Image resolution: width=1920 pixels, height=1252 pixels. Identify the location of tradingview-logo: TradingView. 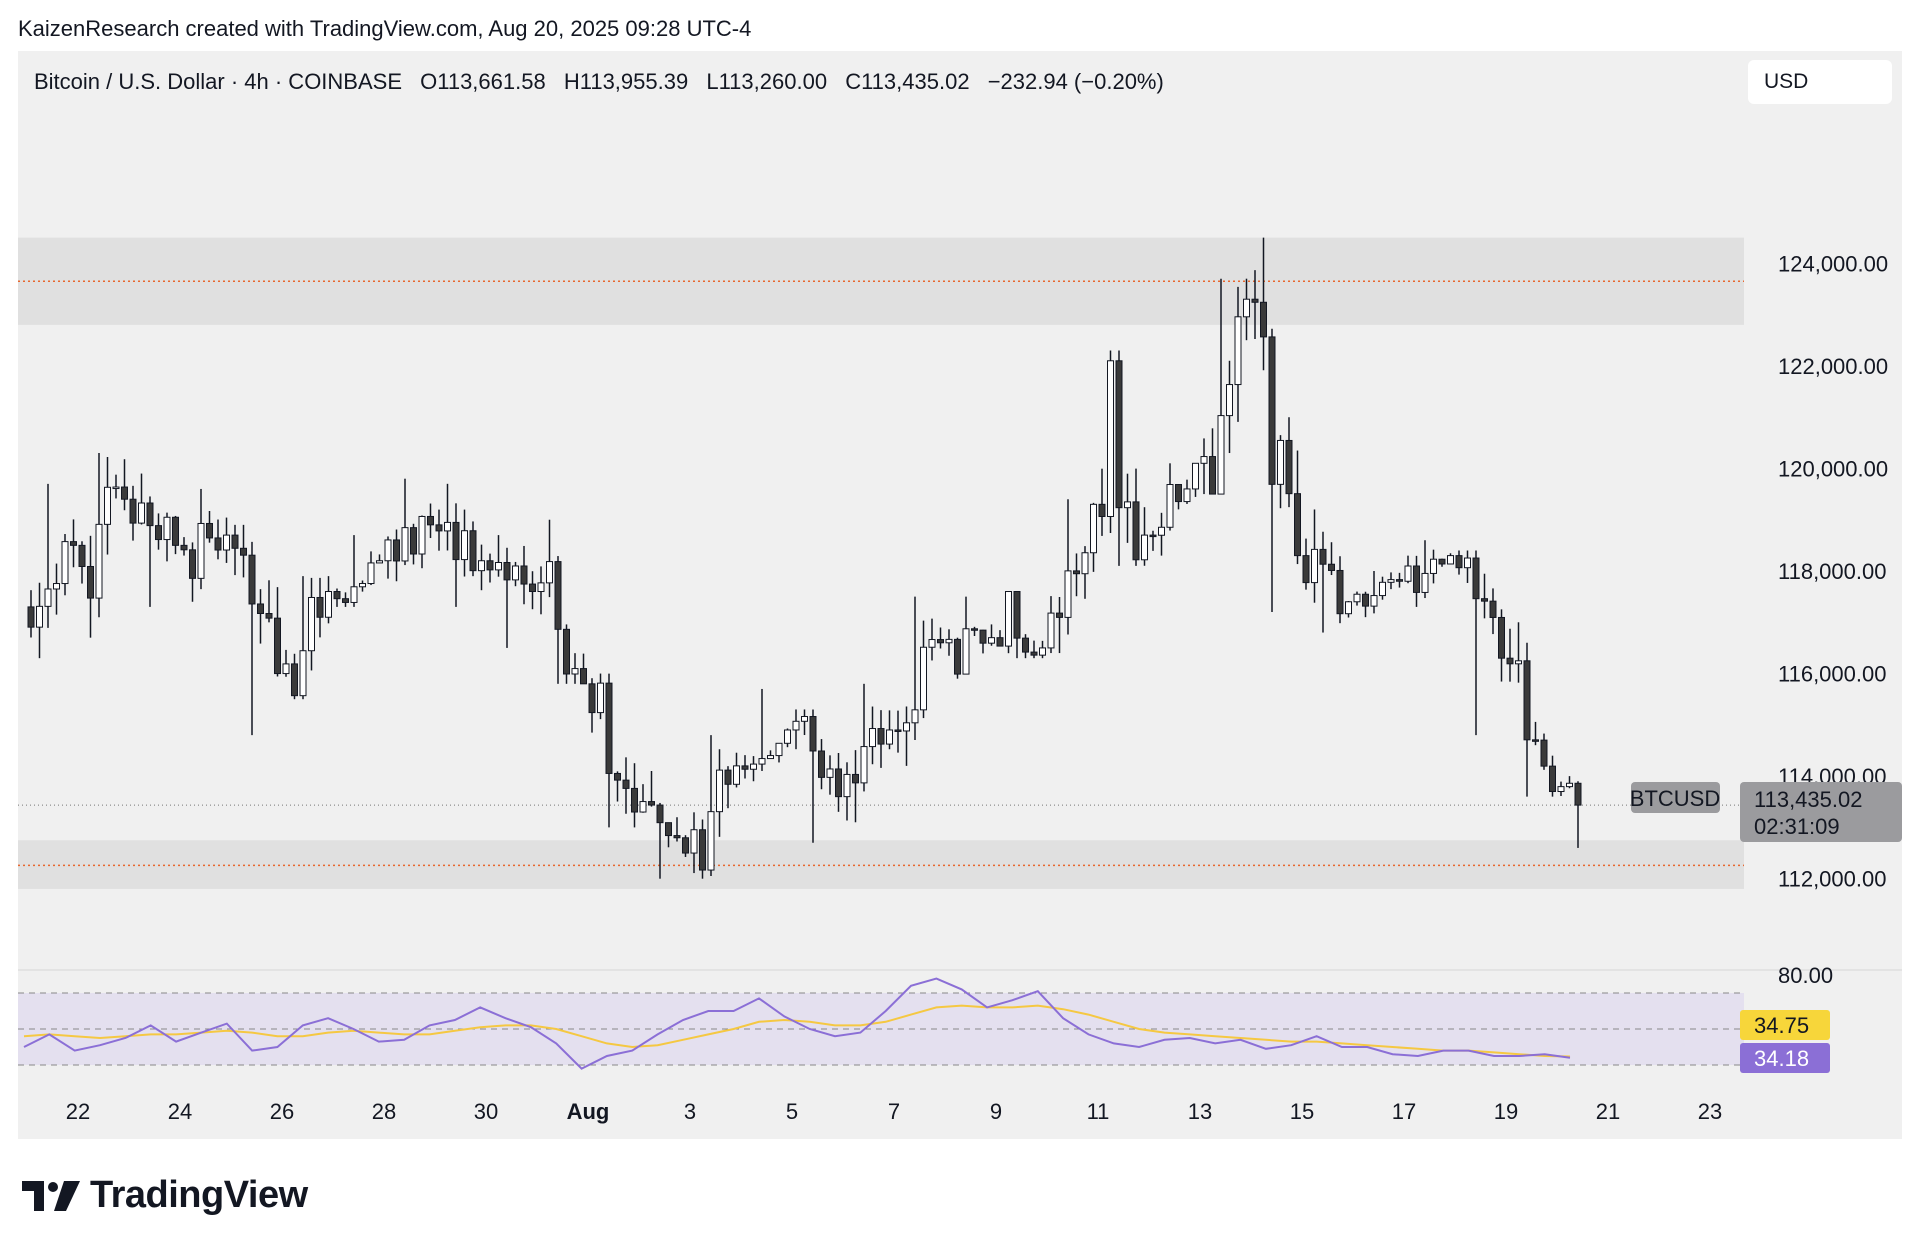
(165, 1195).